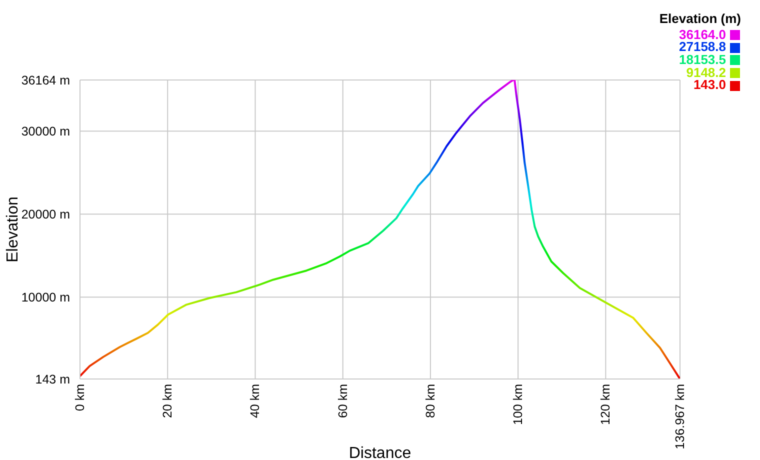 This screenshot has width=760, height=460. I want to click on y-tick-label: 20000 m, so click(45, 215).